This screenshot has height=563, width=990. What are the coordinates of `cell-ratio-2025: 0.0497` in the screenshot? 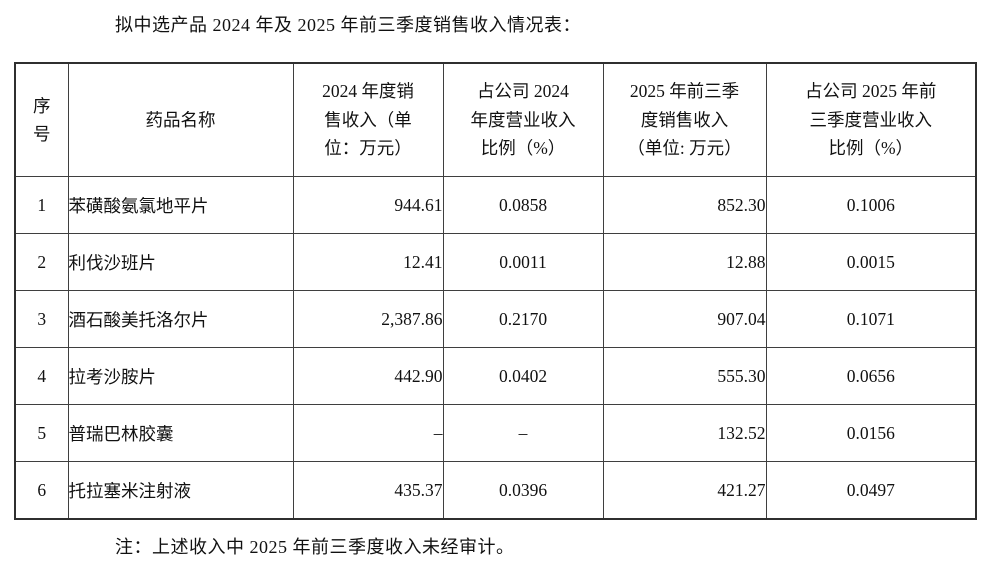 It's located at (871, 490).